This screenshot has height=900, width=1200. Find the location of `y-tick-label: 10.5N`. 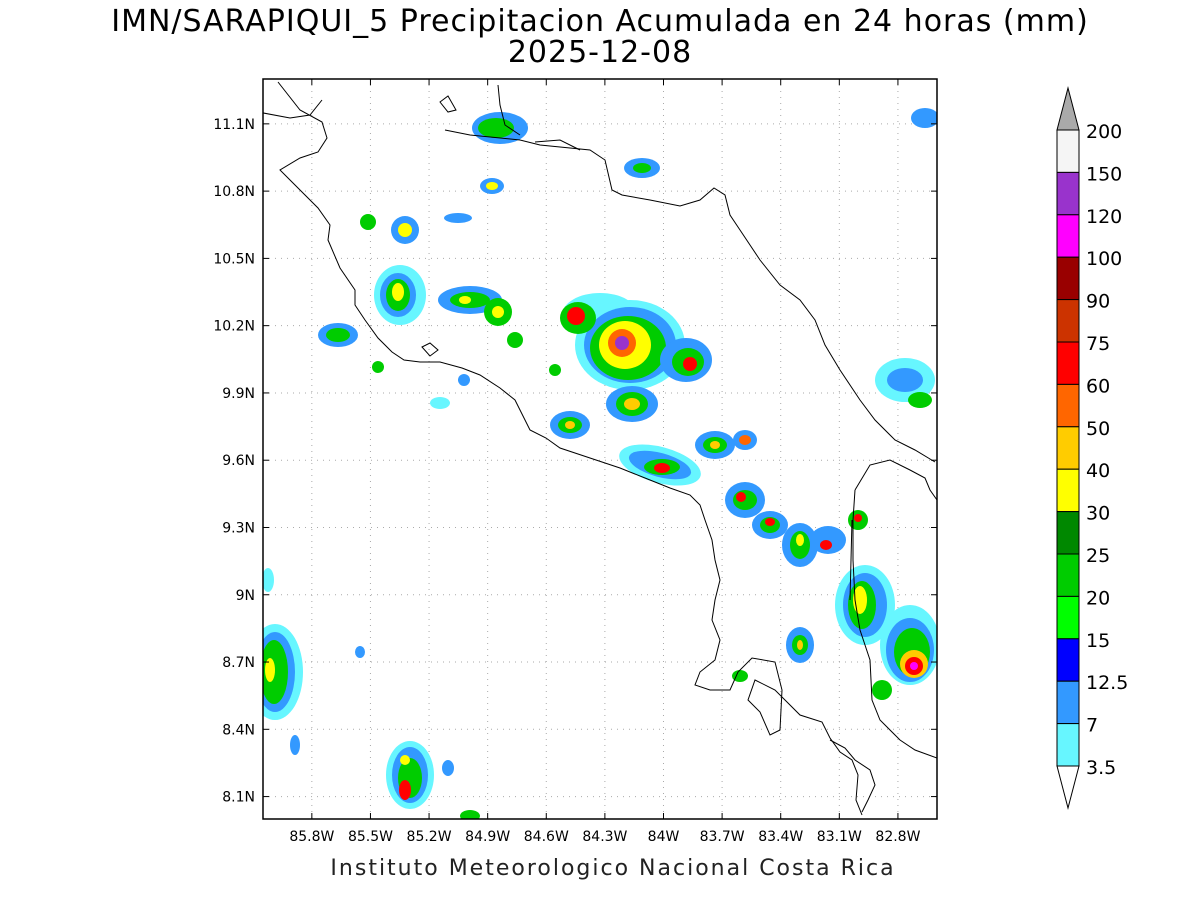

y-tick-label: 10.5N is located at coordinates (234, 259).